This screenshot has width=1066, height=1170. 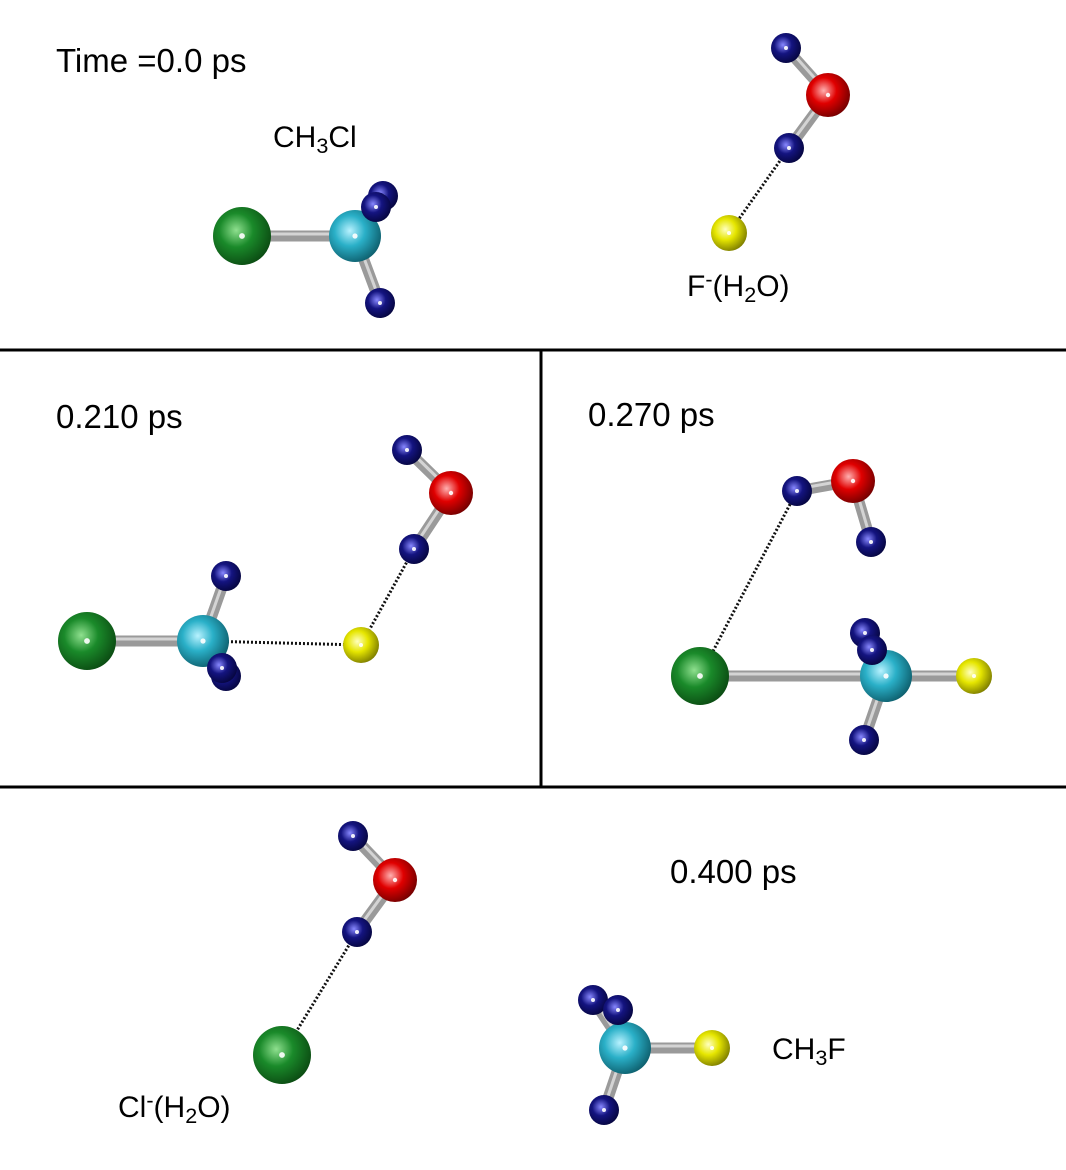 What do you see at coordinates (151, 60) in the screenshot?
I see `time-label-panel-1: Time =0.0 ps` at bounding box center [151, 60].